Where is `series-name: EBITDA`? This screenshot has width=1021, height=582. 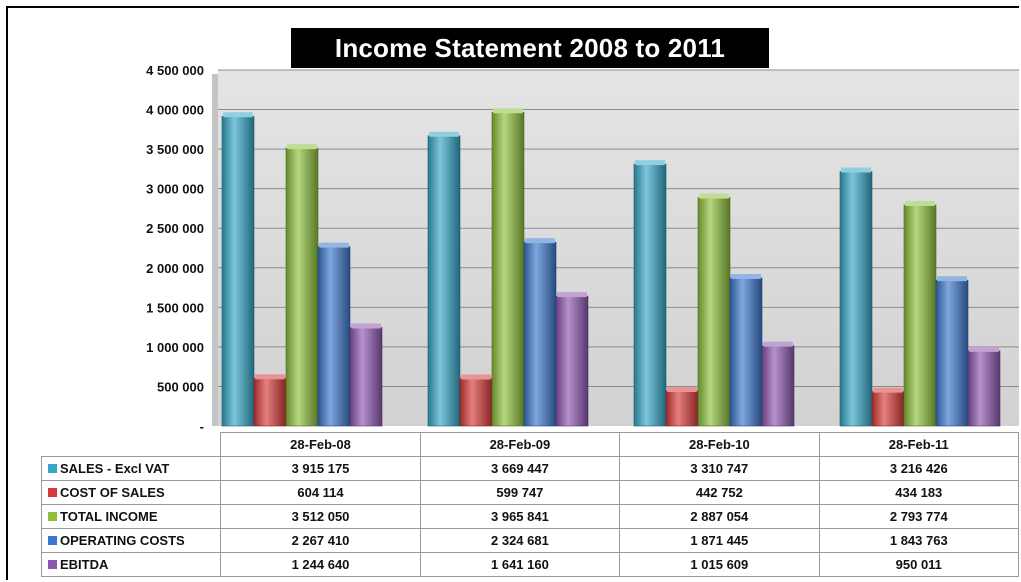
series-name: EBITDA is located at coordinates (84, 564).